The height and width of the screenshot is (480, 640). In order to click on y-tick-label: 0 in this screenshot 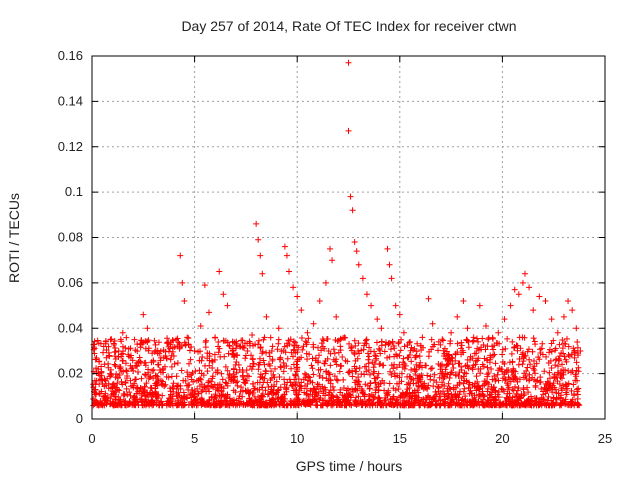, I will do `click(79, 418)`.